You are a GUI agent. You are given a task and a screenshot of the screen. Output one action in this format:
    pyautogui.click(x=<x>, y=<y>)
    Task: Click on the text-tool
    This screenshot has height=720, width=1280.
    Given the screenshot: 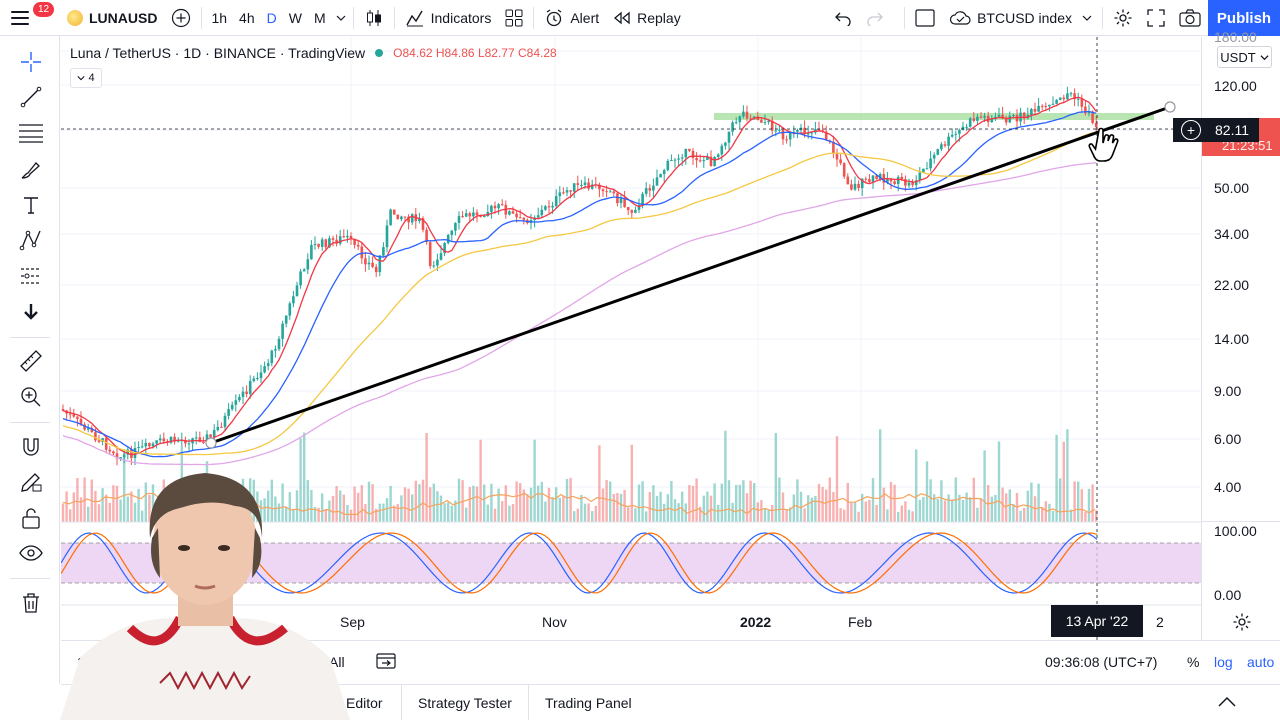 What is the action you would take?
    pyautogui.click(x=31, y=205)
    